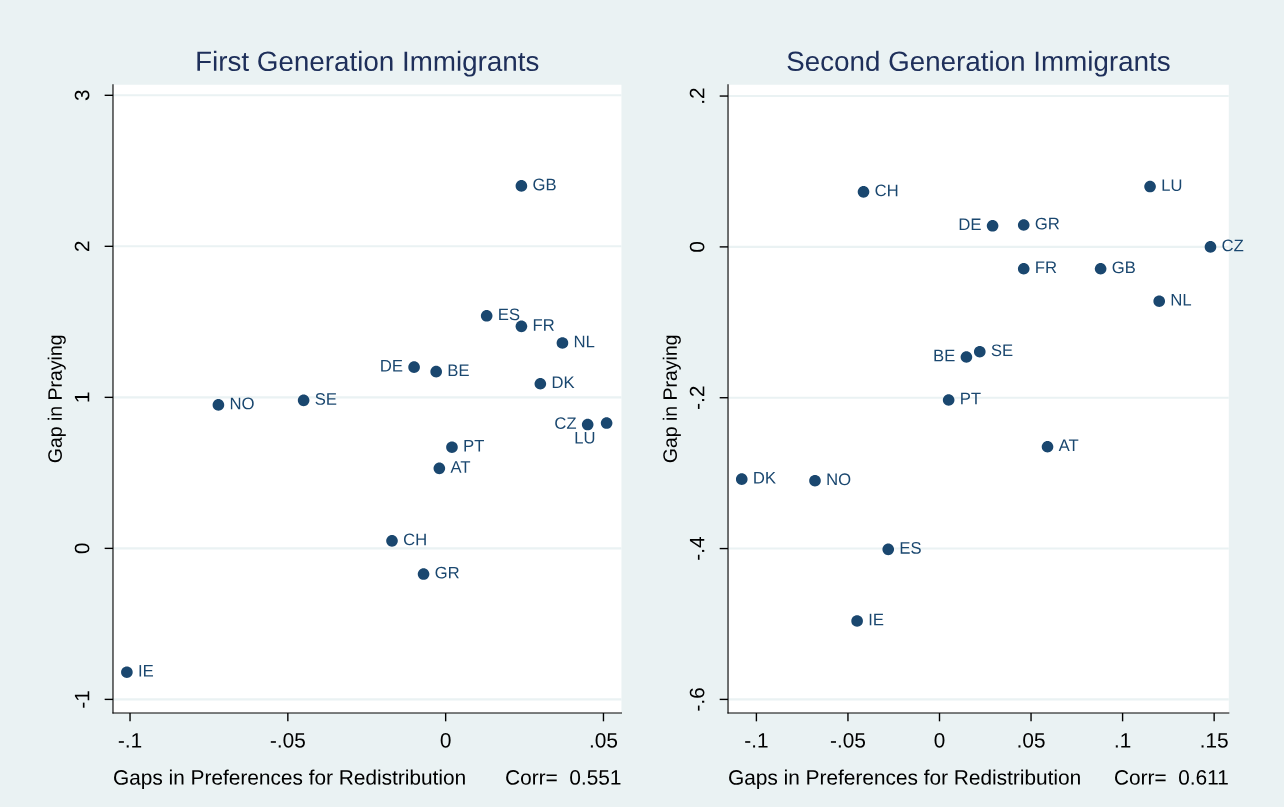  What do you see at coordinates (697, 95) in the screenshot?
I see `y-tick-label: .2` at bounding box center [697, 95].